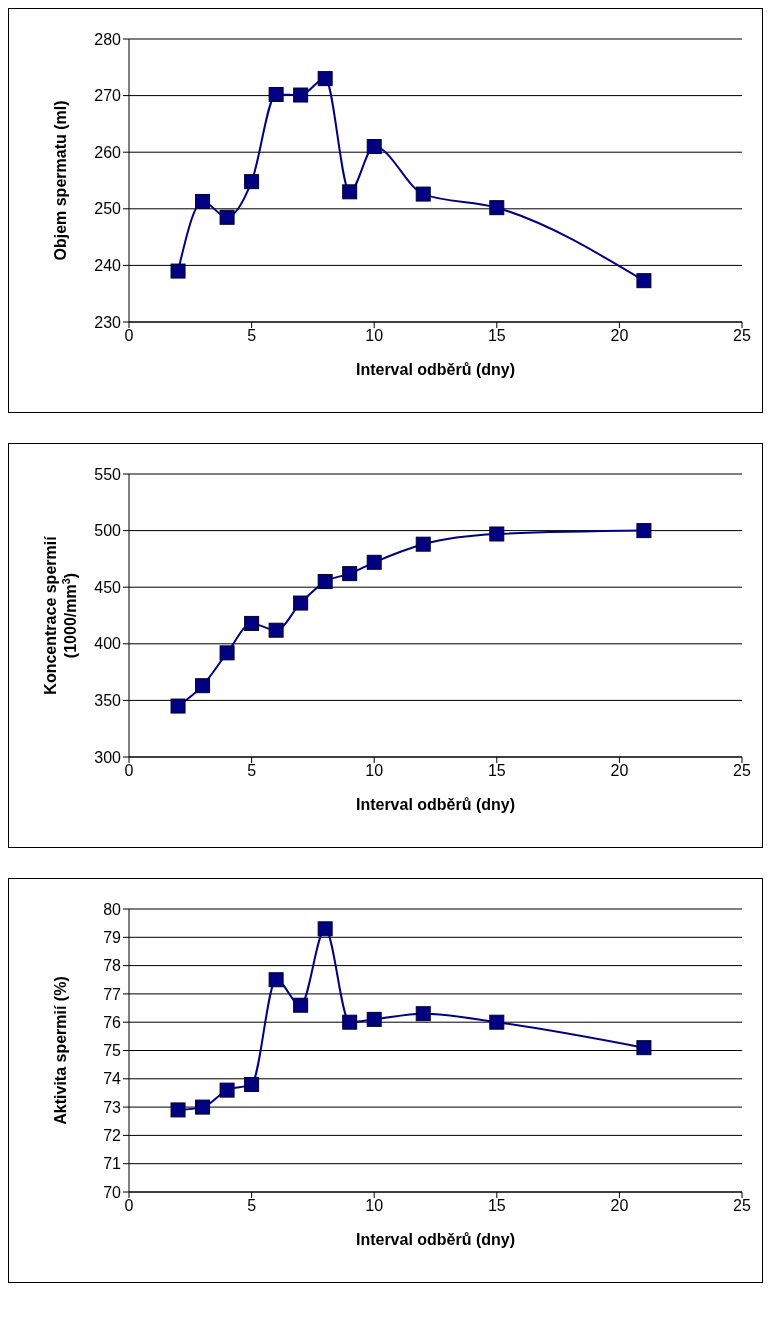  What do you see at coordinates (112, 1192) in the screenshot?
I see `y-tick-label: 70` at bounding box center [112, 1192].